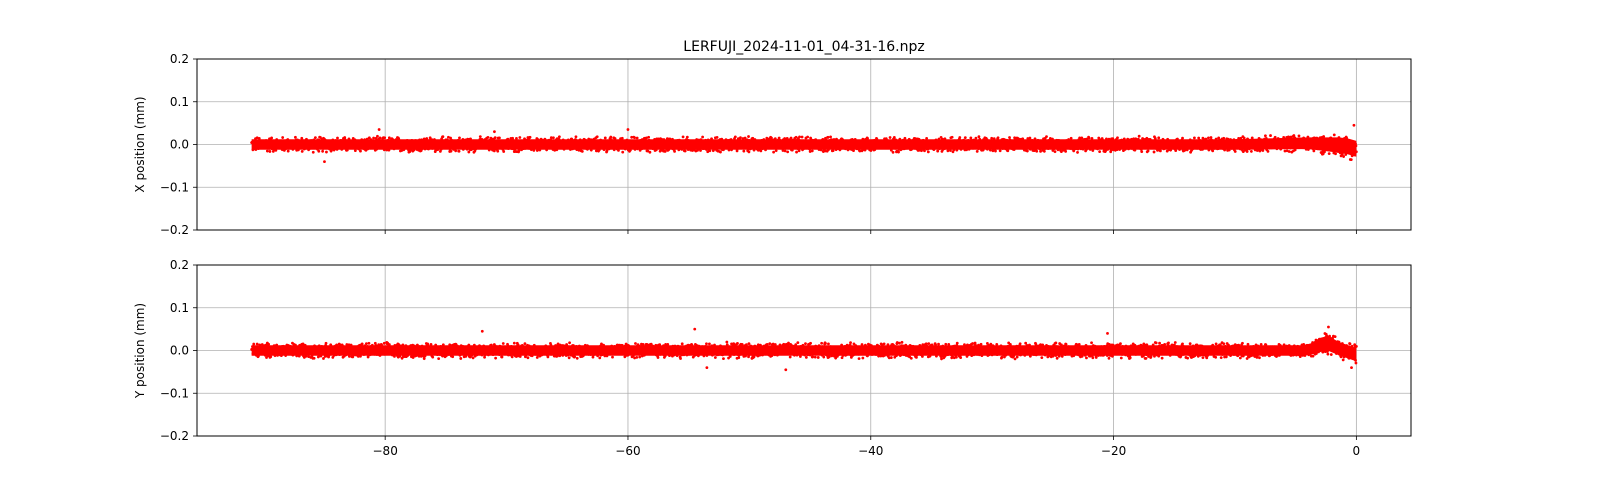  I want to click on y-tick-label: −0.2, so click(174, 230).